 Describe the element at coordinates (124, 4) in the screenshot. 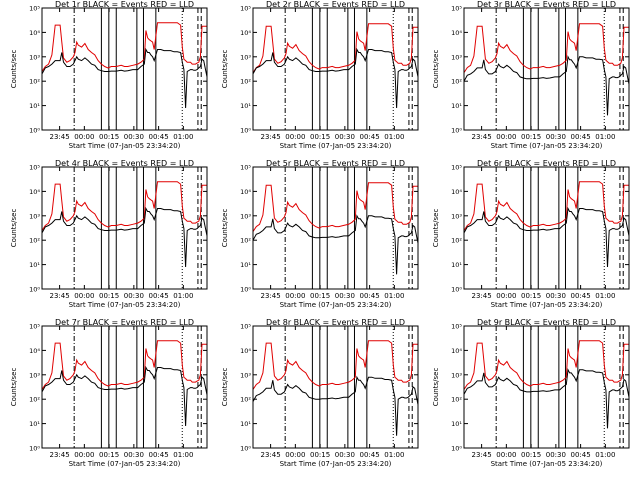

I see `panel-title: Det 1r BLACK = Events RED = LLD` at that location.